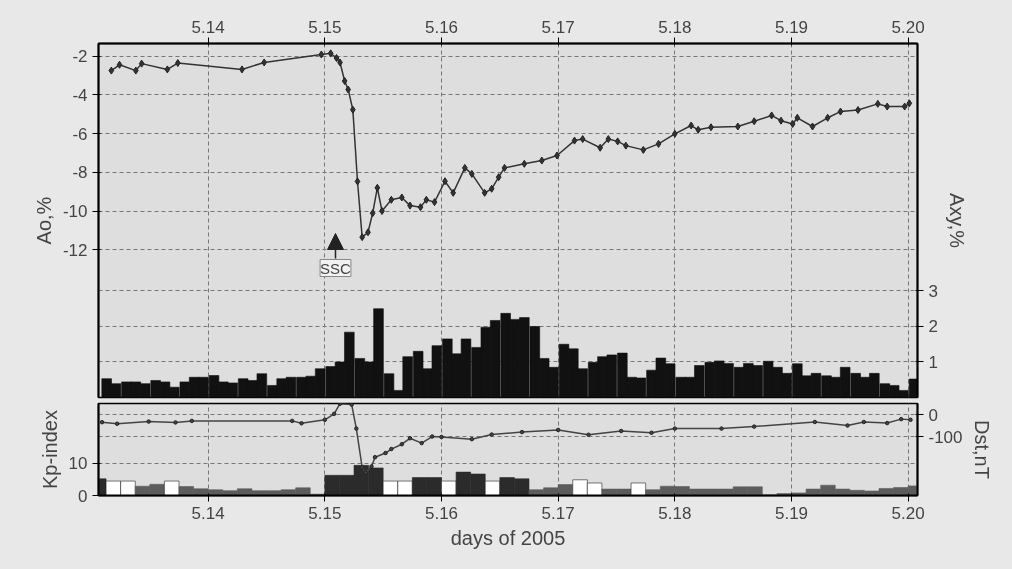 This screenshot has height=569, width=1012. I want to click on y-tick-label: -6, so click(80, 134).